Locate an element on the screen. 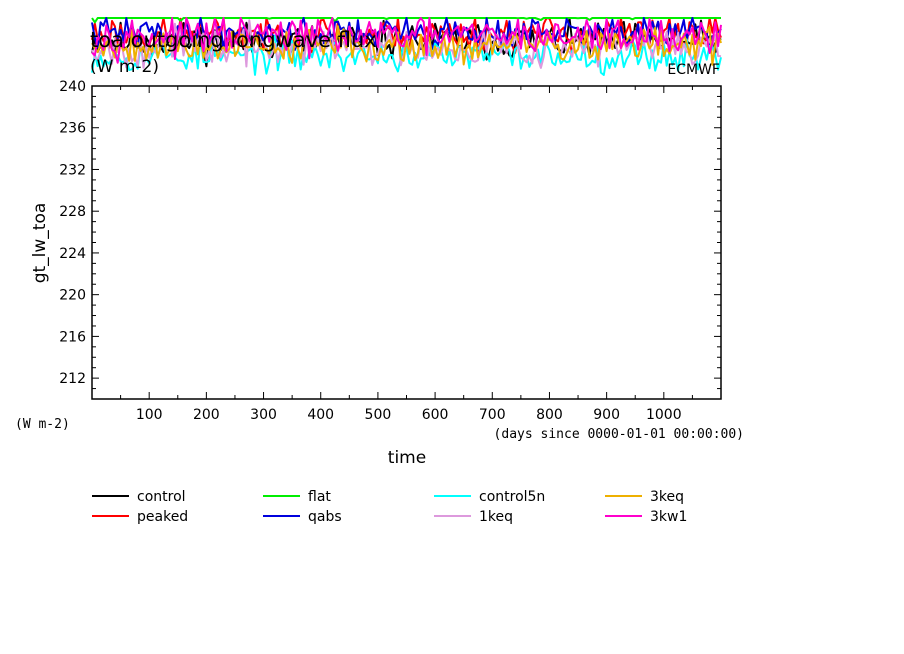  y-tick-label: 216 is located at coordinates (72, 337).